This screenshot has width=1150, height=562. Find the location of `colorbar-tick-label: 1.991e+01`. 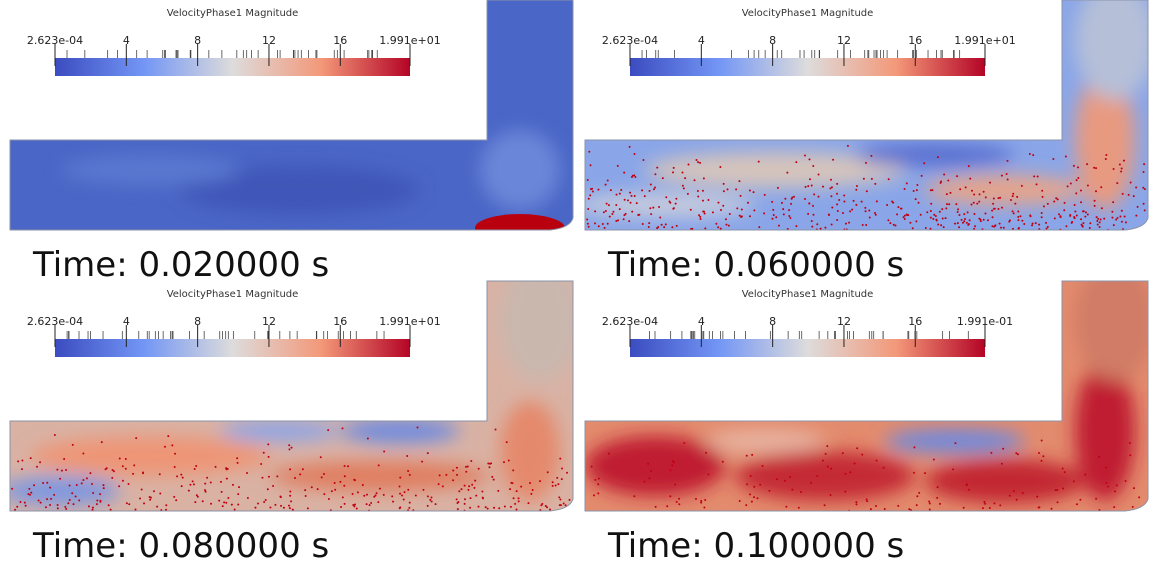

colorbar-tick-label: 1.991e+01 is located at coordinates (409, 40).